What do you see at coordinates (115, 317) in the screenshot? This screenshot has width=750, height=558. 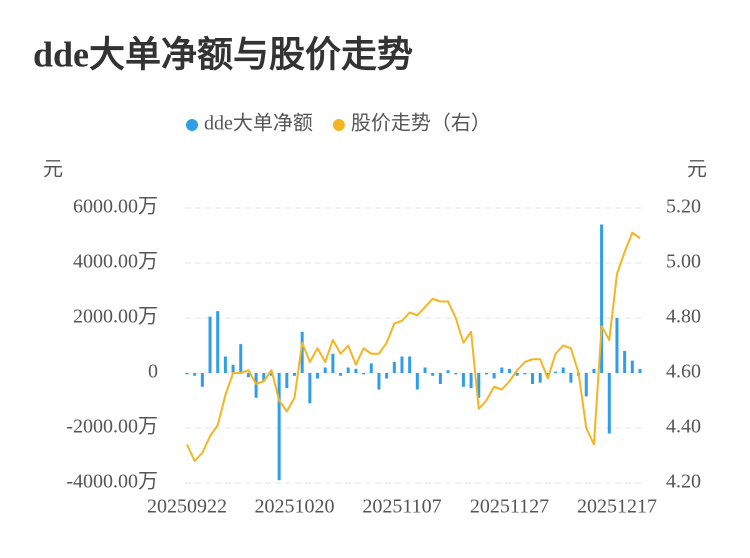 I see `y-tick-label: 2000.00万` at bounding box center [115, 317].